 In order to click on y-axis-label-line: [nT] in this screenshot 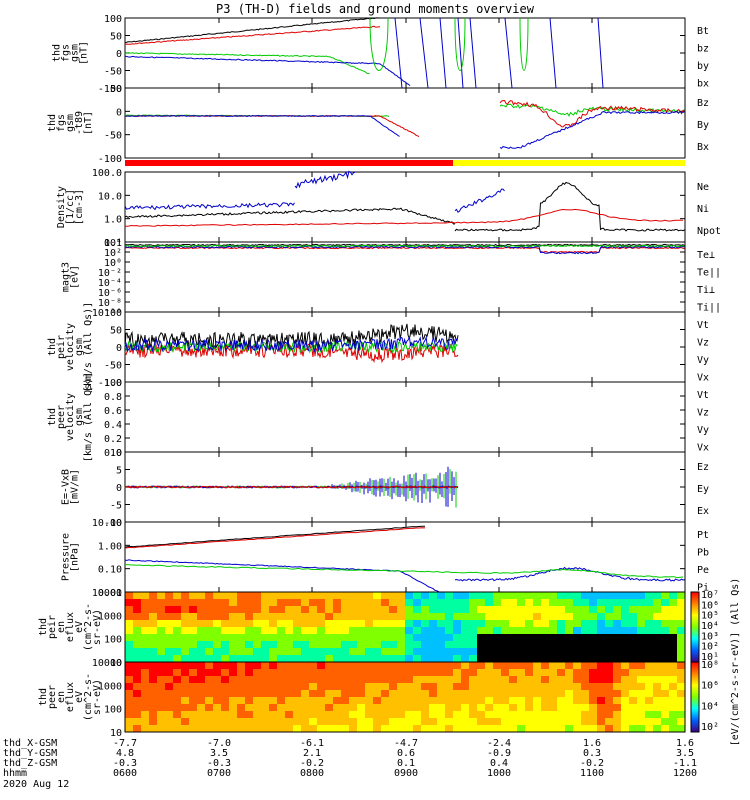, I will do `click(84, 53)`.